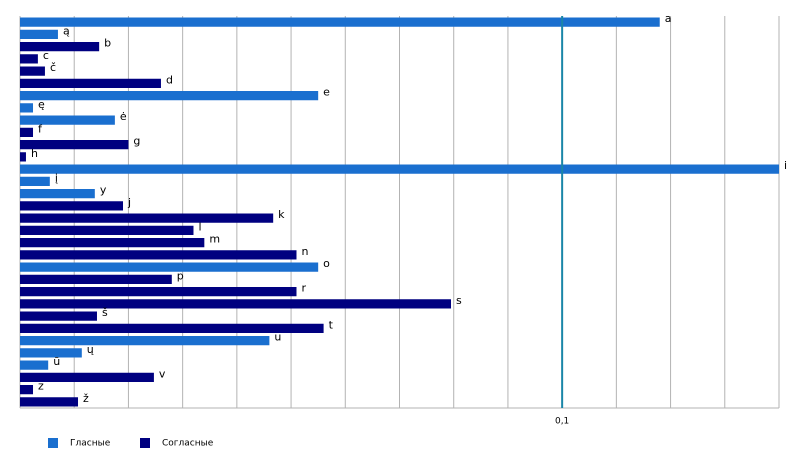 Image resolution: width=800 pixels, height=458 pixels. Describe the element at coordinates (56, 361) in the screenshot. I see `category-label: ū` at that location.